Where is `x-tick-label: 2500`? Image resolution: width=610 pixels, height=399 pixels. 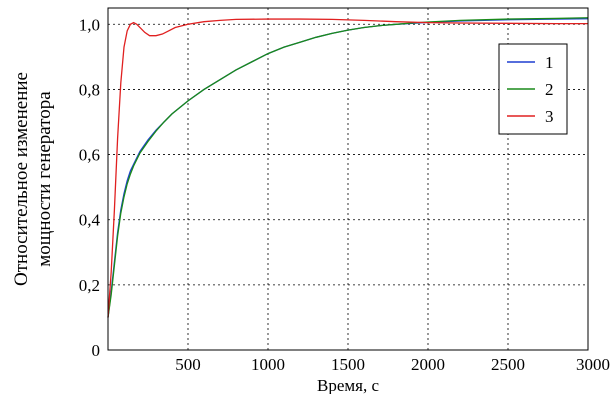 x-tick-label: 2500 is located at coordinates (508, 364).